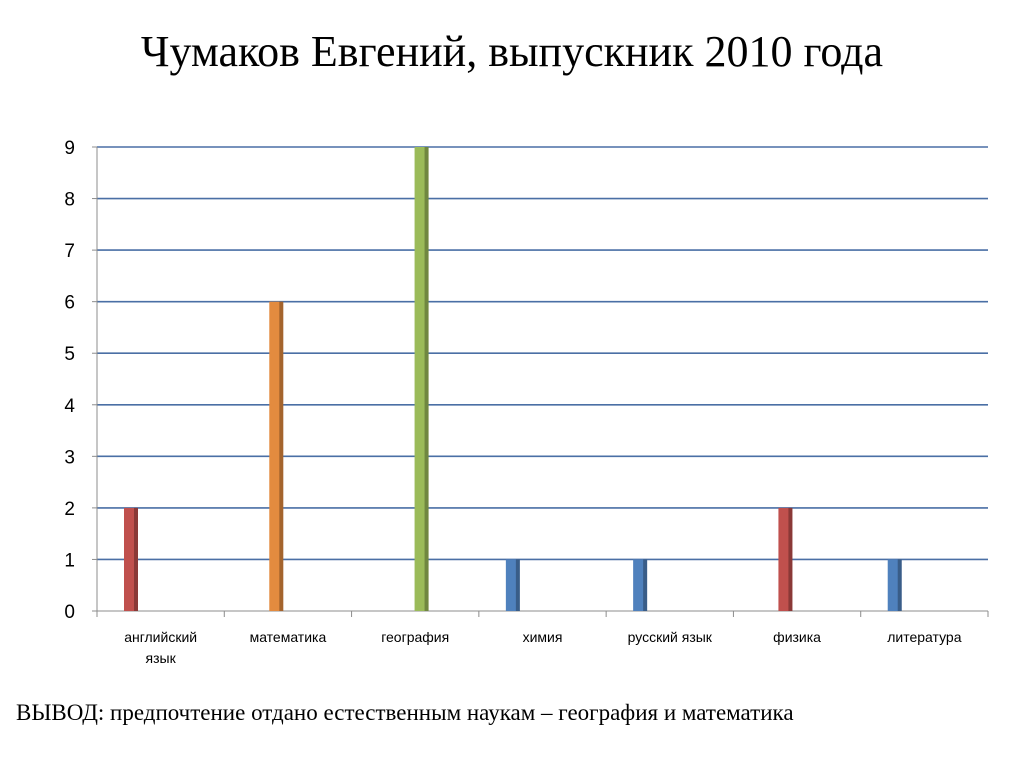  What do you see at coordinates (415, 637) in the screenshot?
I see `x-category-label: география` at bounding box center [415, 637].